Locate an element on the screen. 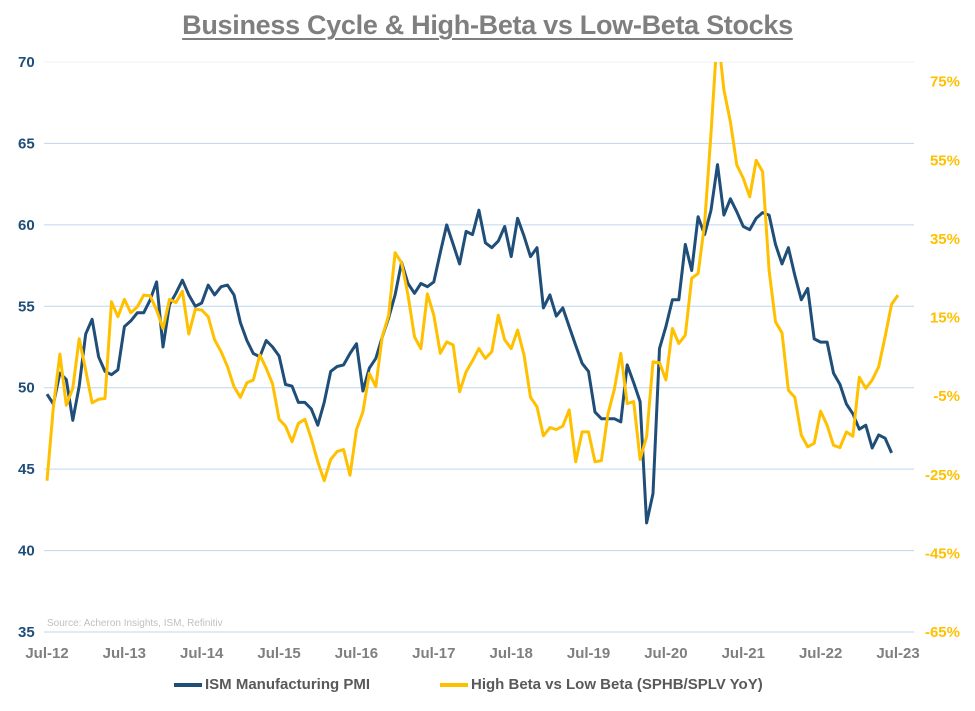  legend-swatch-ism is located at coordinates (188, 684).